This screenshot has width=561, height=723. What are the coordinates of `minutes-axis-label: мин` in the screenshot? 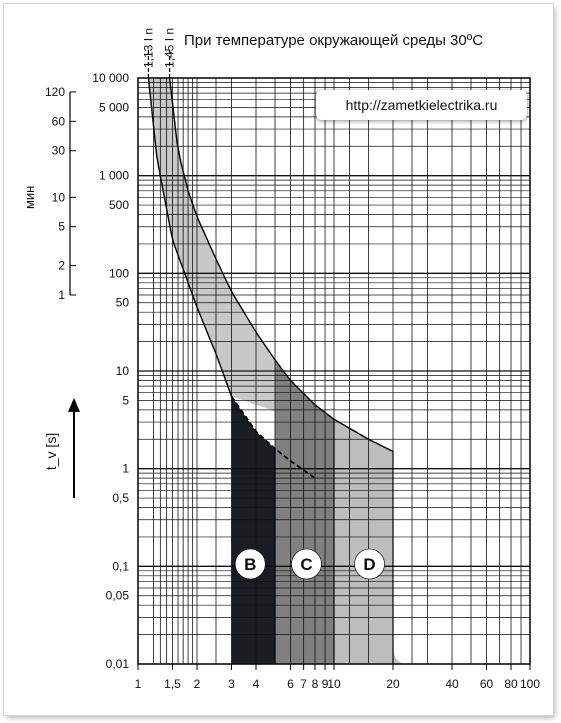 It's located at (29, 197).